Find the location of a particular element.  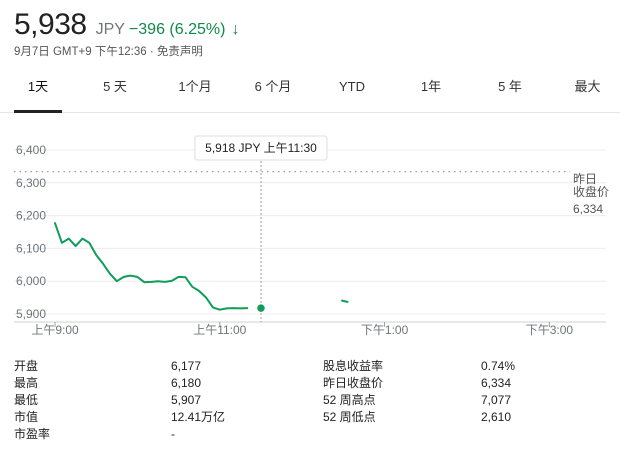

previous-close-label-line: 收盘价 is located at coordinates (591, 191).